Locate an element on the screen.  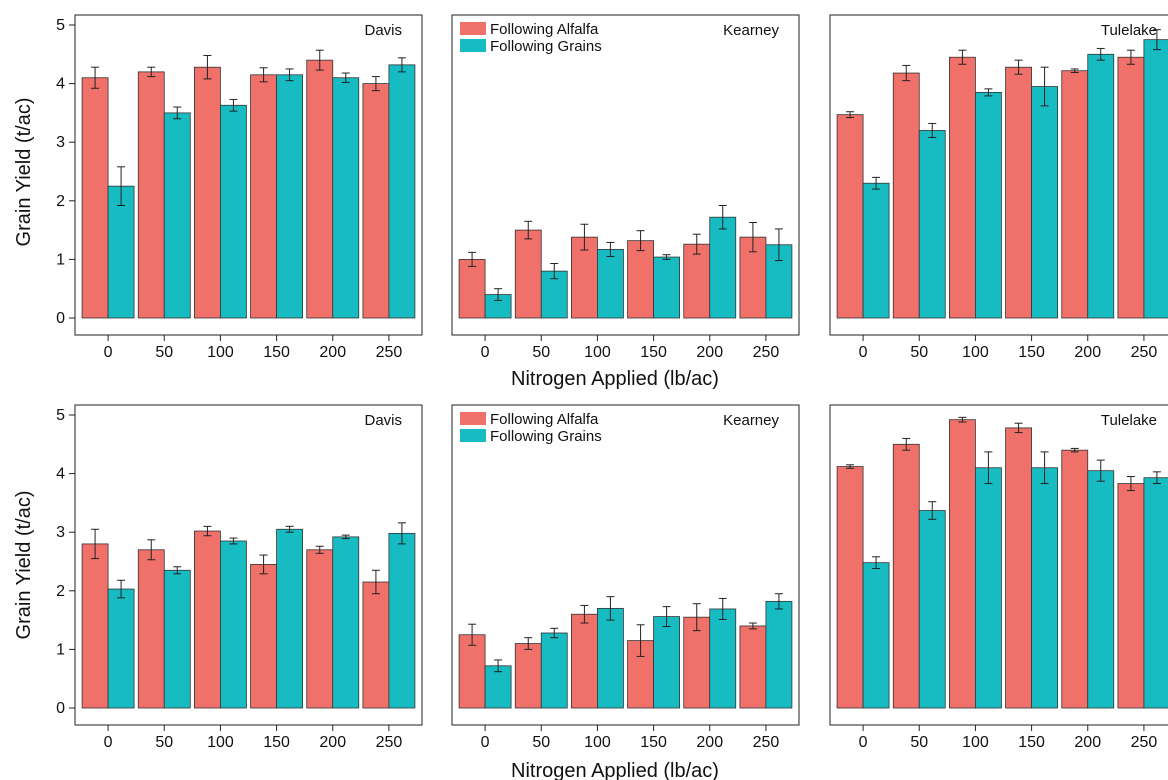
y-tick-label: 4 is located at coordinates (60, 84).